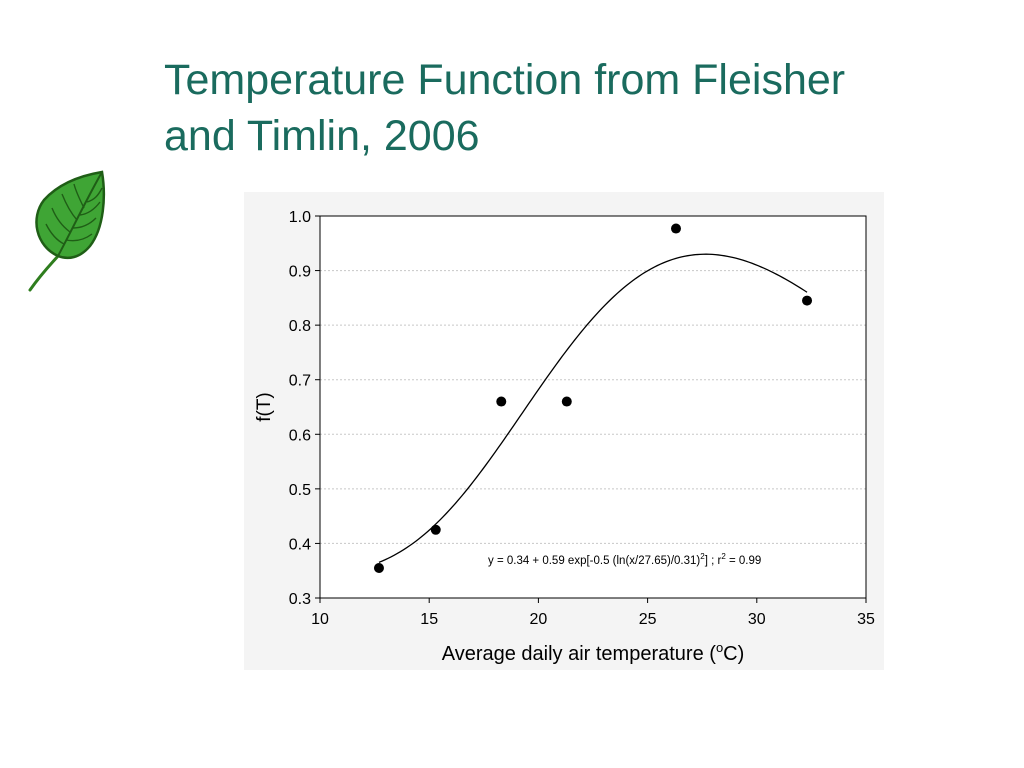 This screenshot has height=768, width=1024. What do you see at coordinates (300, 217) in the screenshot?
I see `y-tick-label: 1.0` at bounding box center [300, 217].